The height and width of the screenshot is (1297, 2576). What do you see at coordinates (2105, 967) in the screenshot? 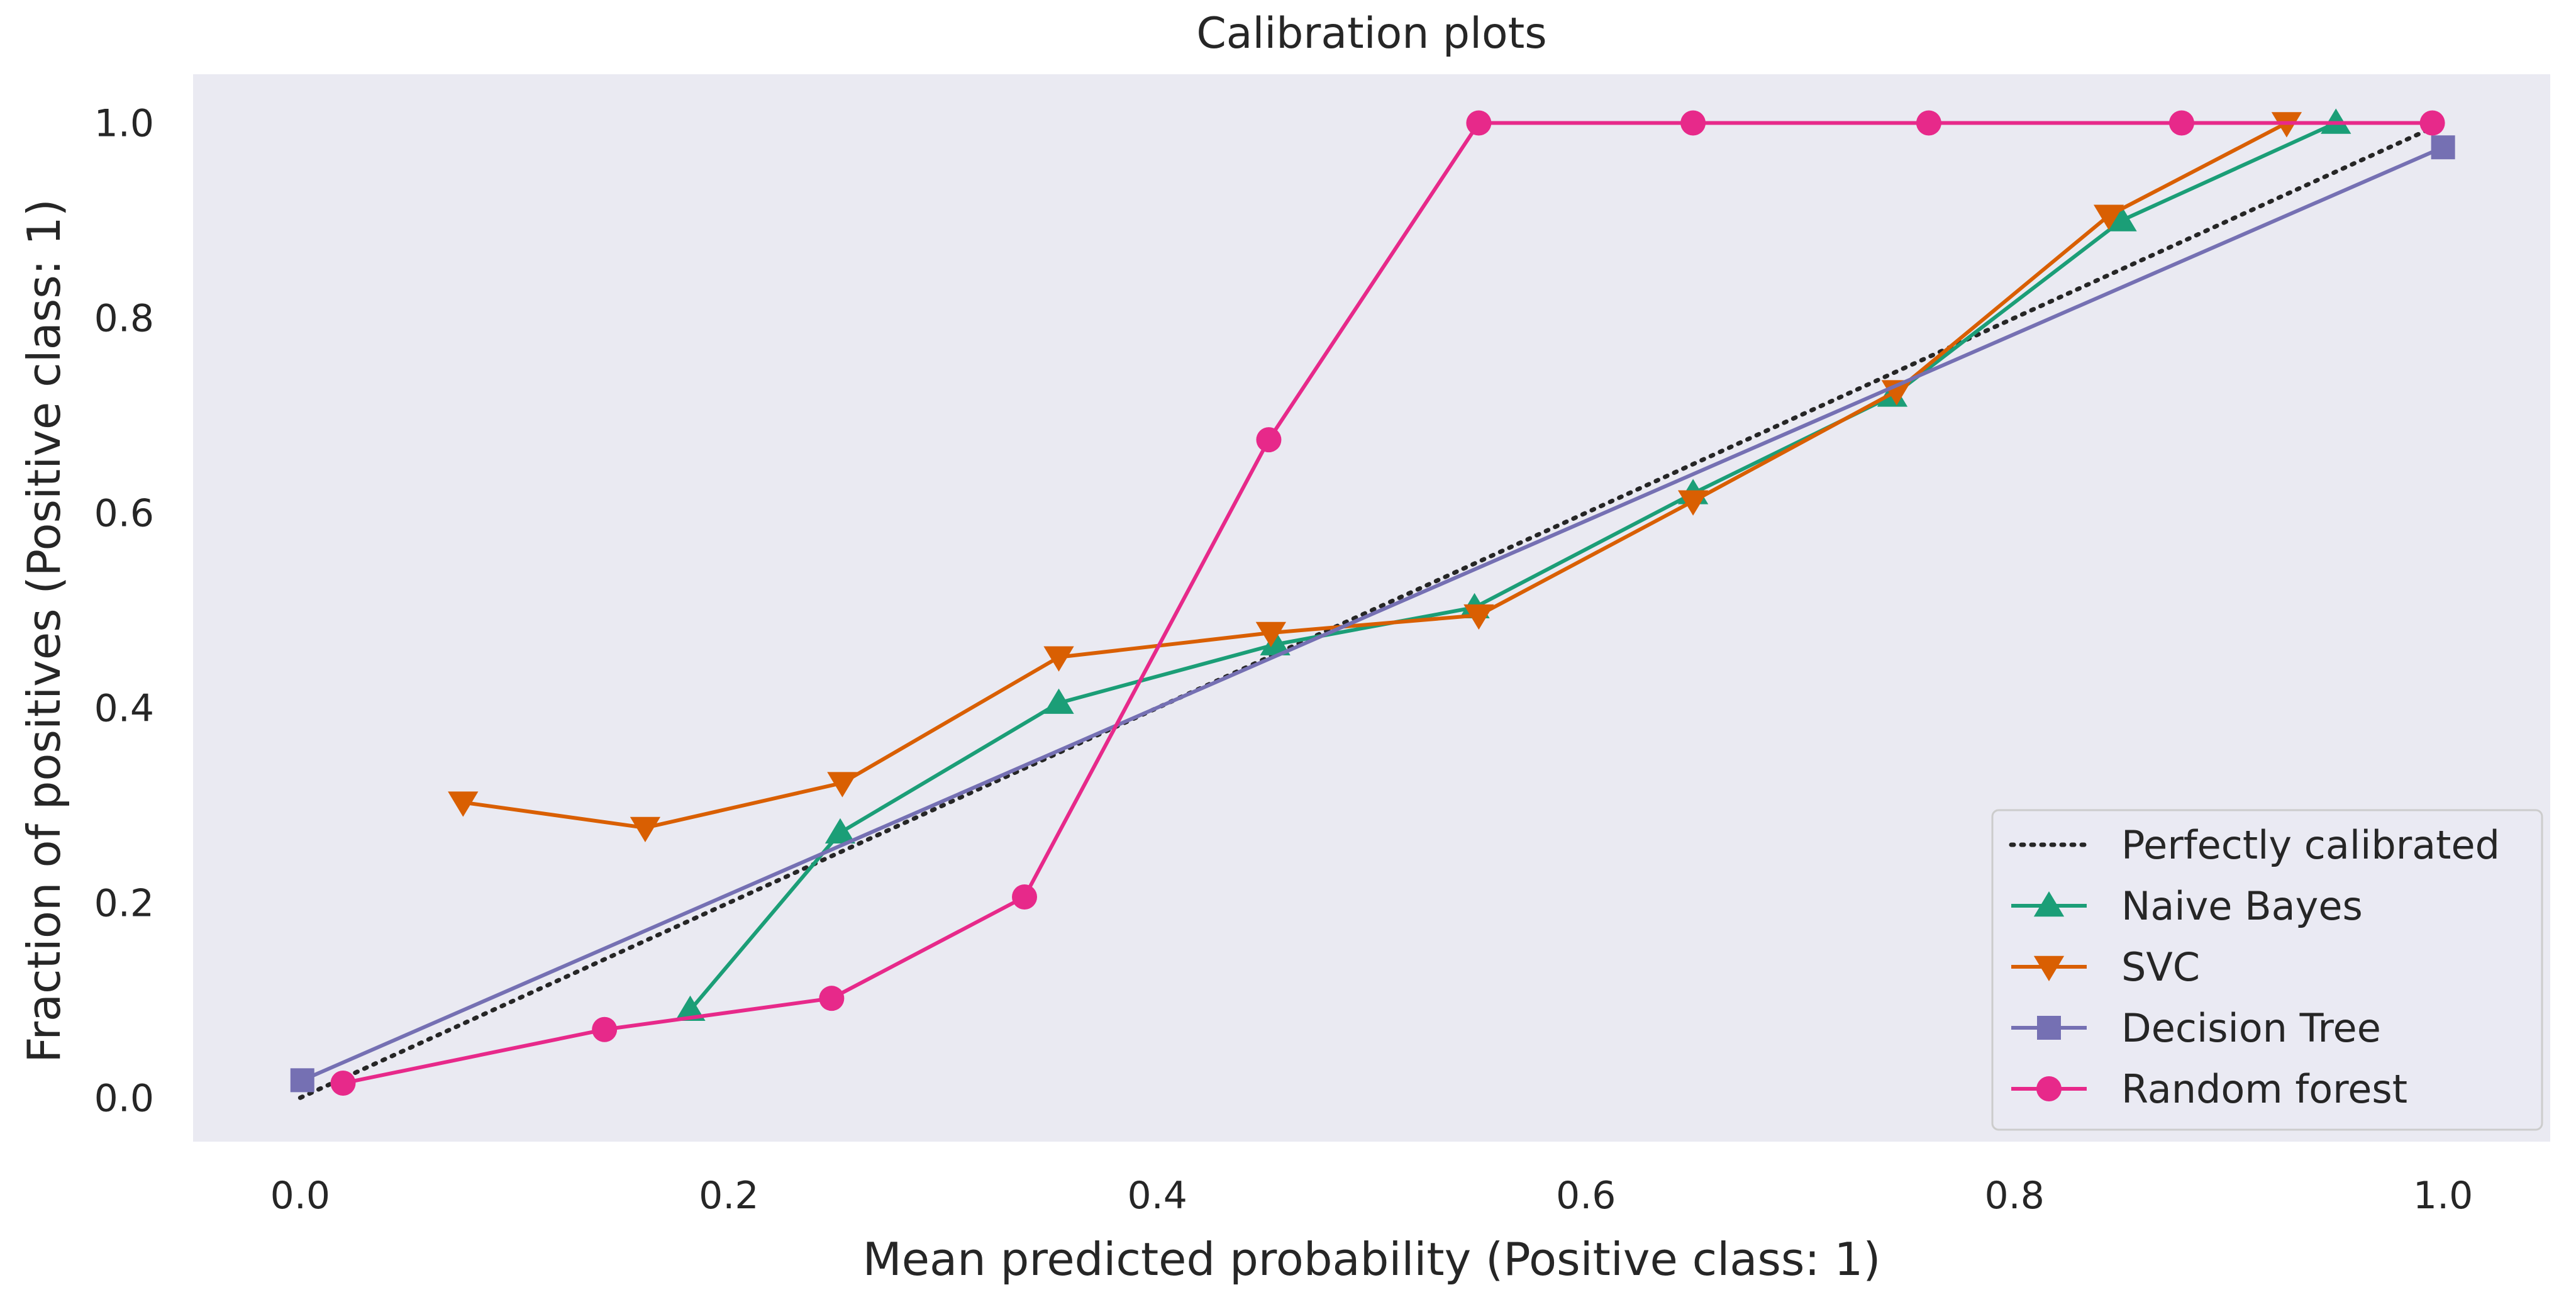
I see `legend-item-svc: SVC` at bounding box center [2105, 967].